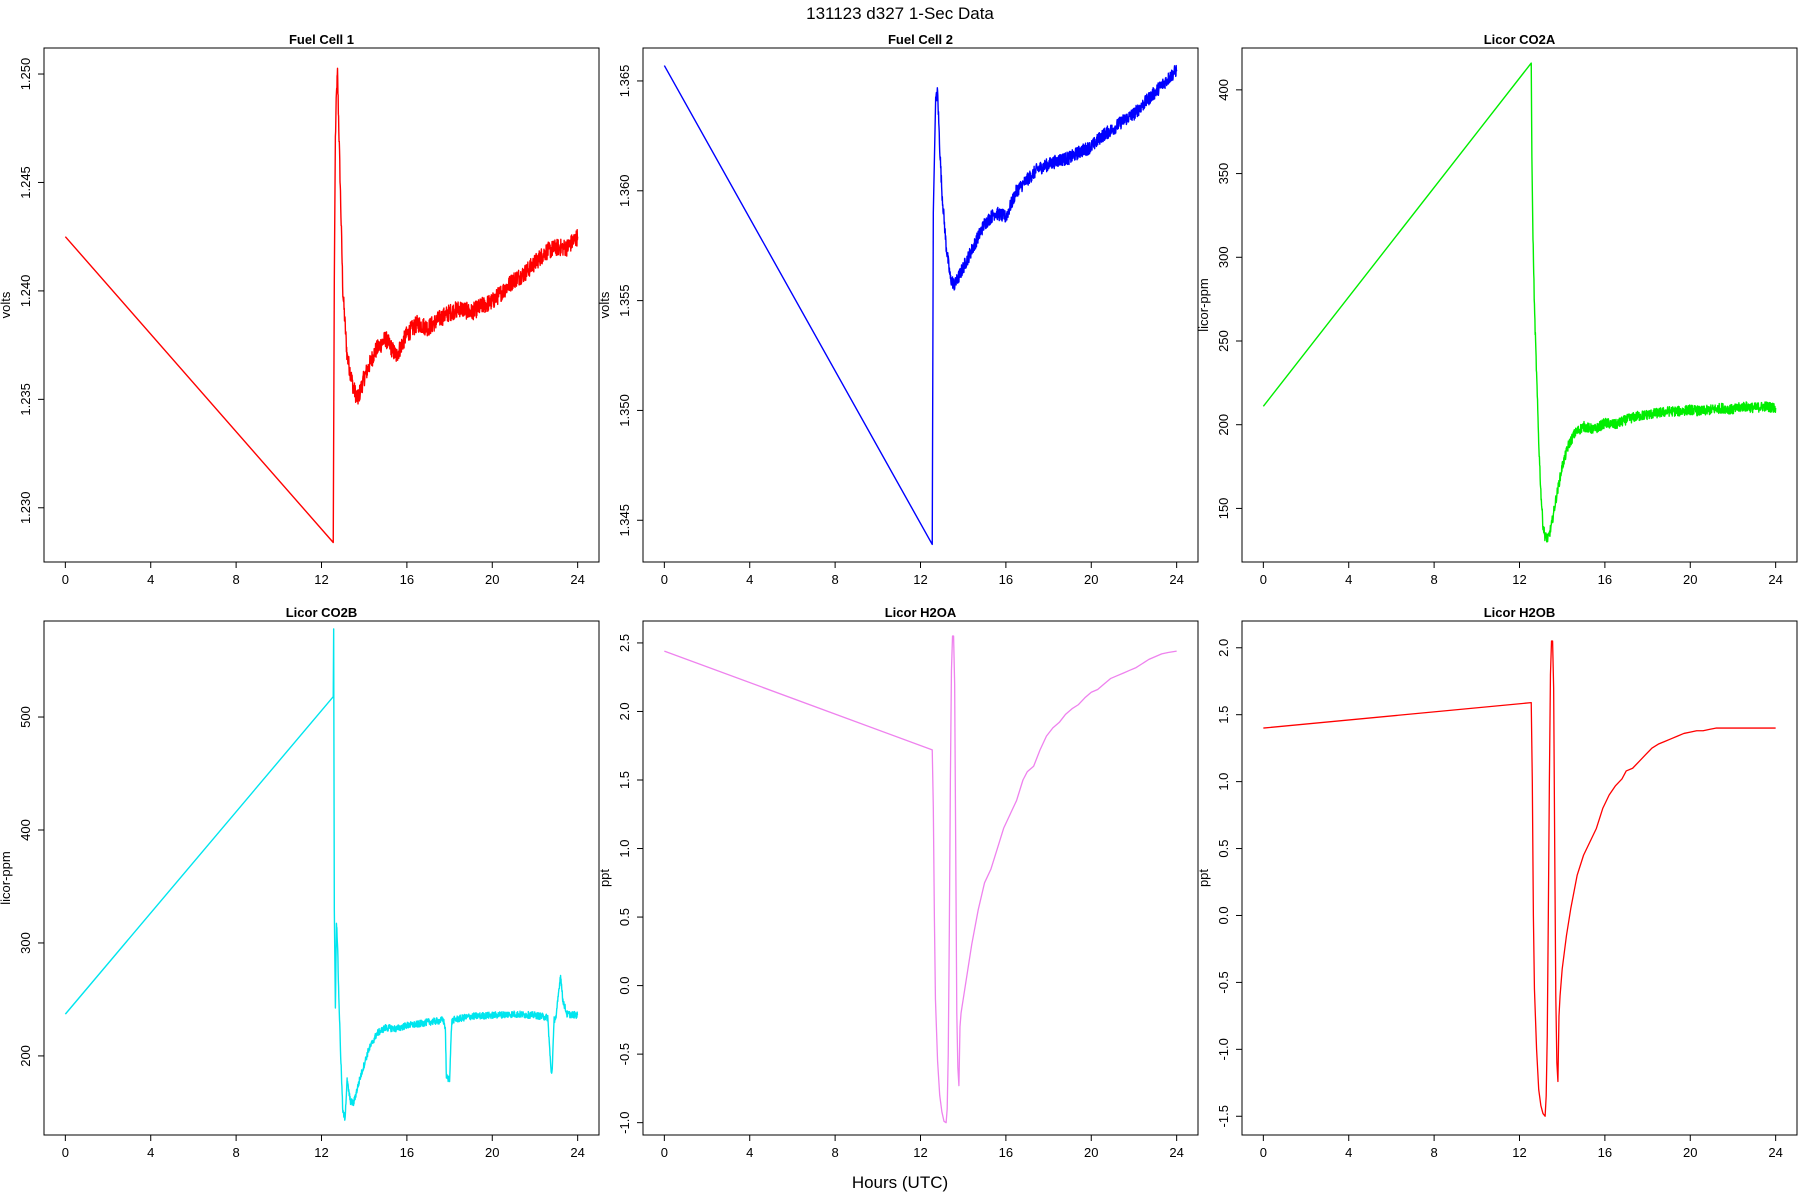  I want to click on y-tick-label: 250, so click(1223, 341).